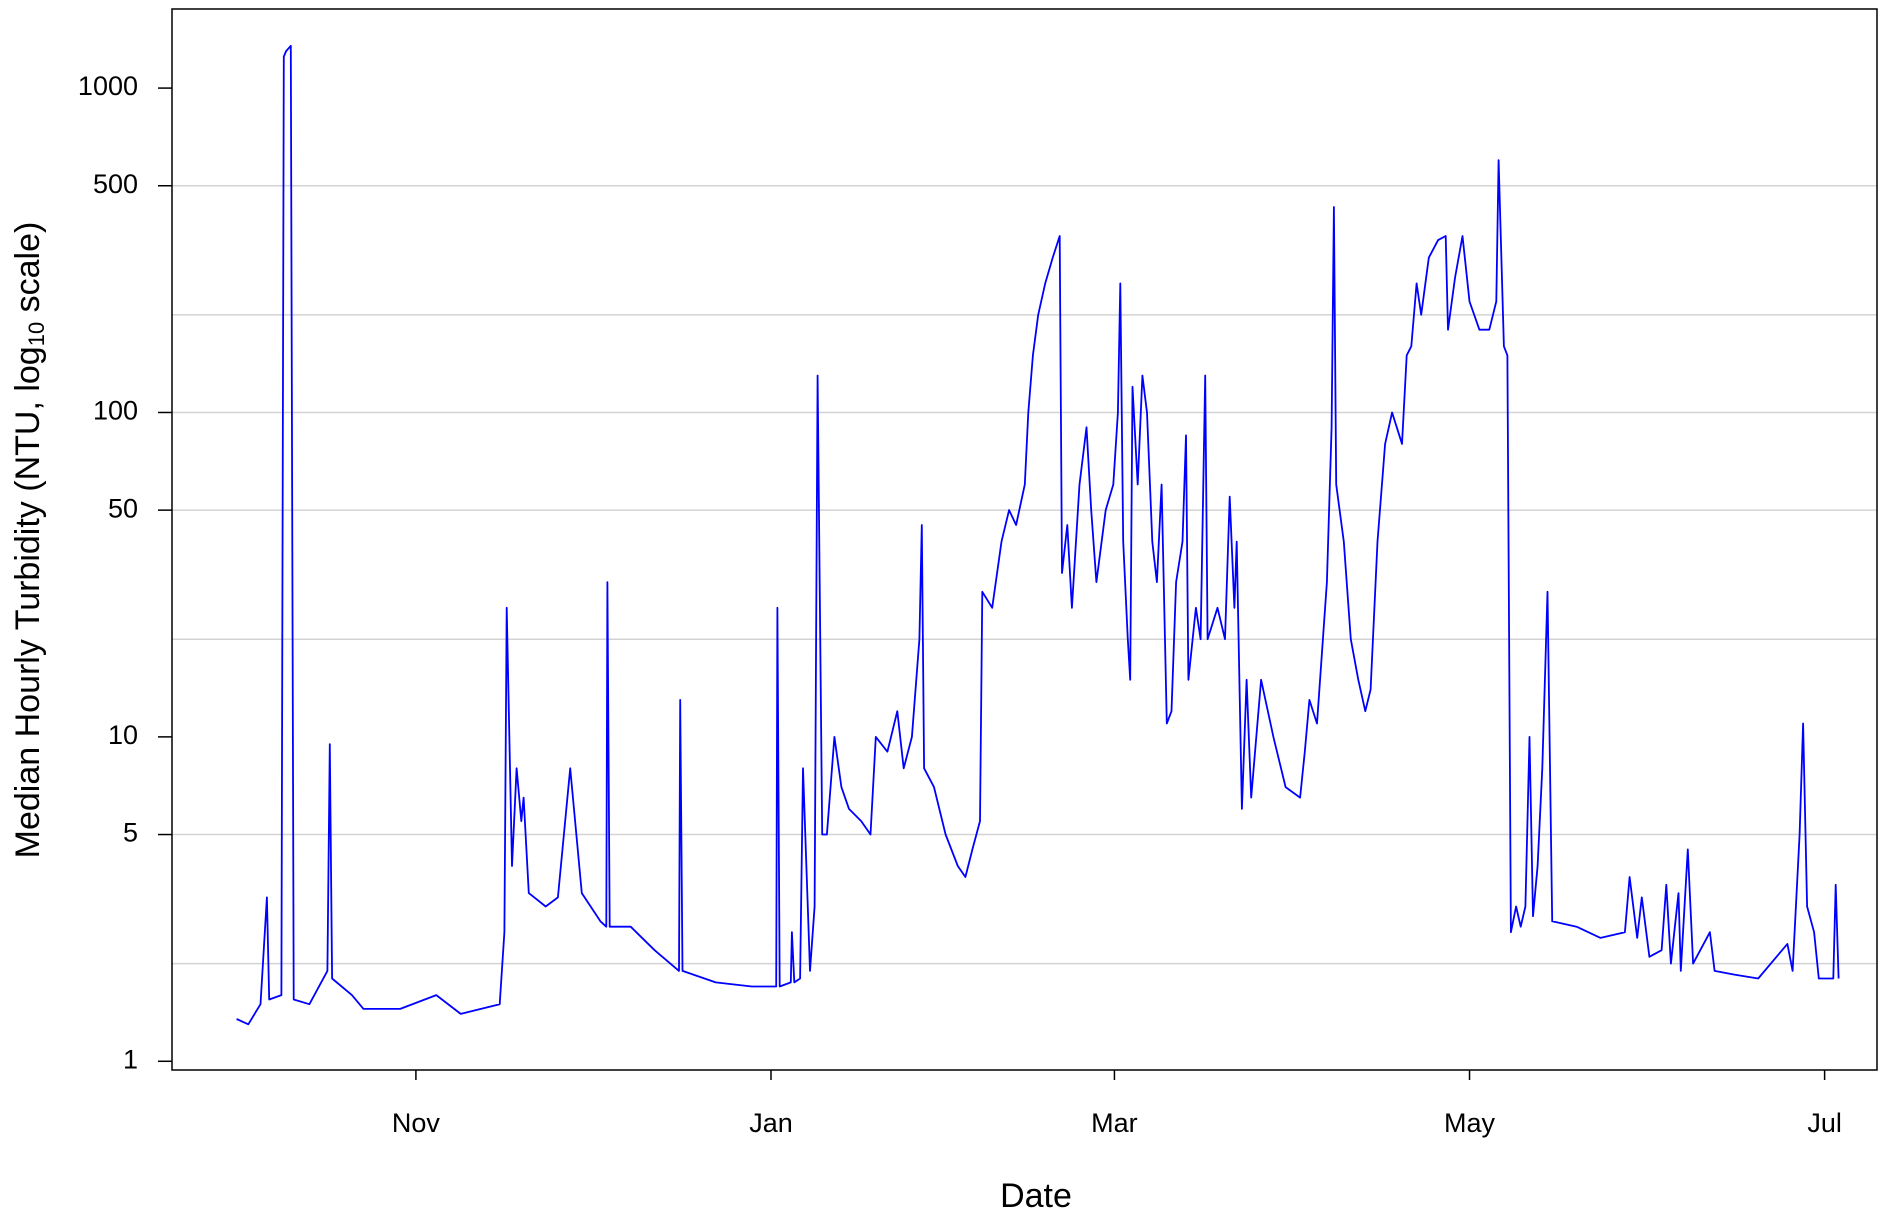 The image size is (1901, 1218). I want to click on x-tick-label: May, so click(1470, 1123).